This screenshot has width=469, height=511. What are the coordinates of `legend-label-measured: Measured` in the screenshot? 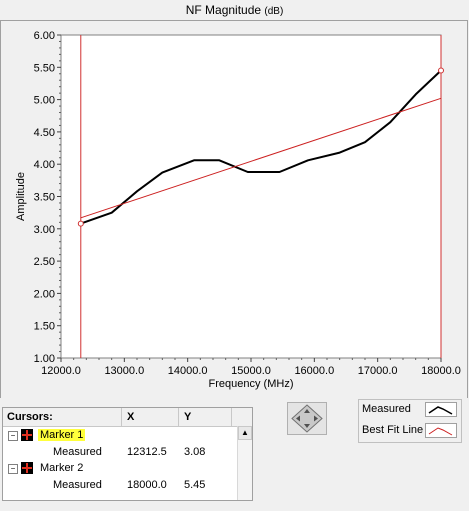 It's located at (386, 409).